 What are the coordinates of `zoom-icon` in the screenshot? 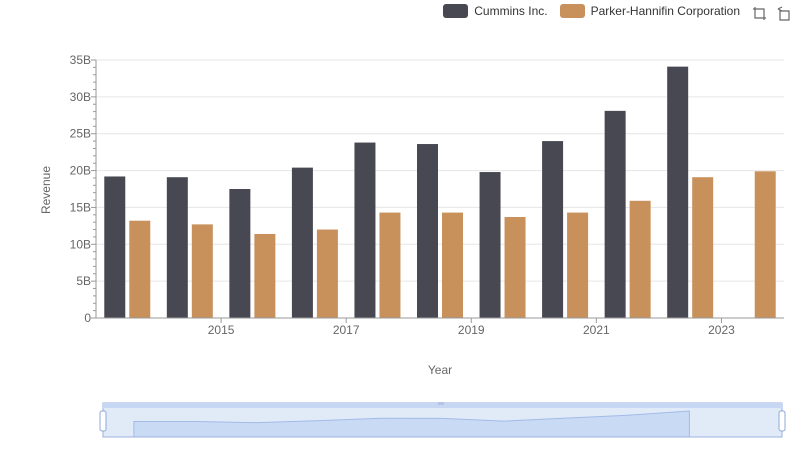 It's located at (760, 14).